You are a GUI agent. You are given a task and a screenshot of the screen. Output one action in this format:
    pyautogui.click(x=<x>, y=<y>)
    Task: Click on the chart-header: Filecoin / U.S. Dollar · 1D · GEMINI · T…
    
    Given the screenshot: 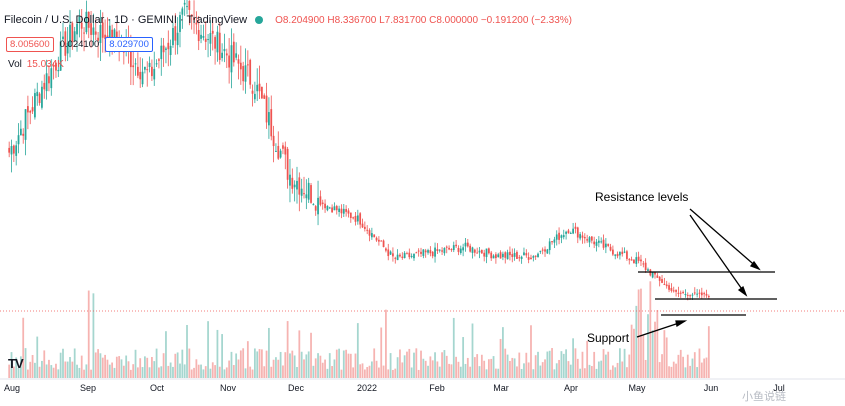 What is the action you would take?
    pyautogui.click(x=288, y=20)
    